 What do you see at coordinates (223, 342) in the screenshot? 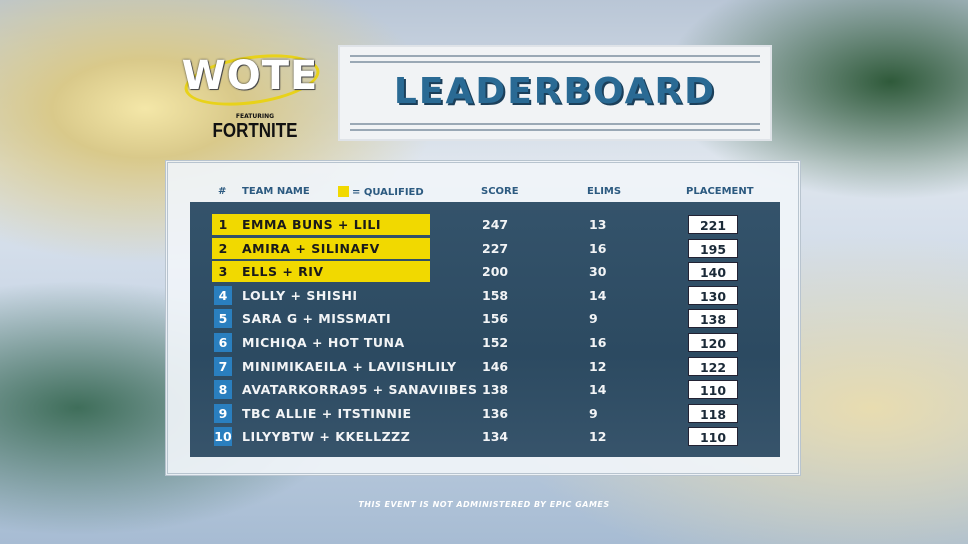
I see `rank-badge: 6` at bounding box center [223, 342].